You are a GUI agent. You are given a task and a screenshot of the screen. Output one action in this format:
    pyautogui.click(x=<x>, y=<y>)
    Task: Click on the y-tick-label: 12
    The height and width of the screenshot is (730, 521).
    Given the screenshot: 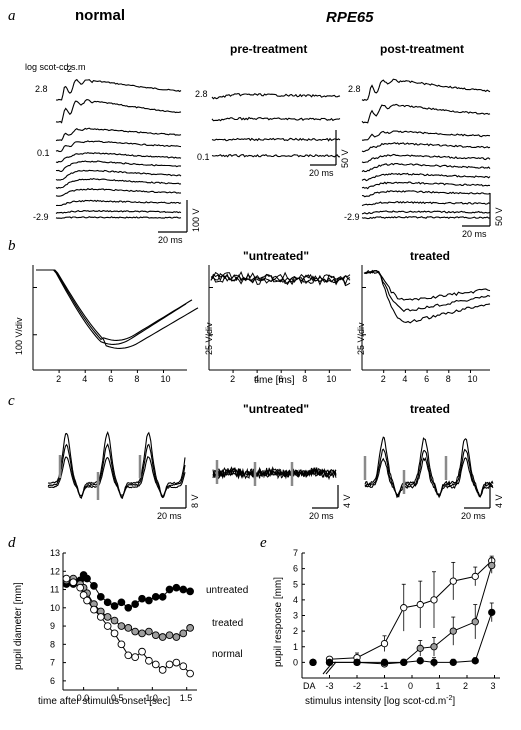 What is the action you would take?
    pyautogui.click(x=55, y=571)
    